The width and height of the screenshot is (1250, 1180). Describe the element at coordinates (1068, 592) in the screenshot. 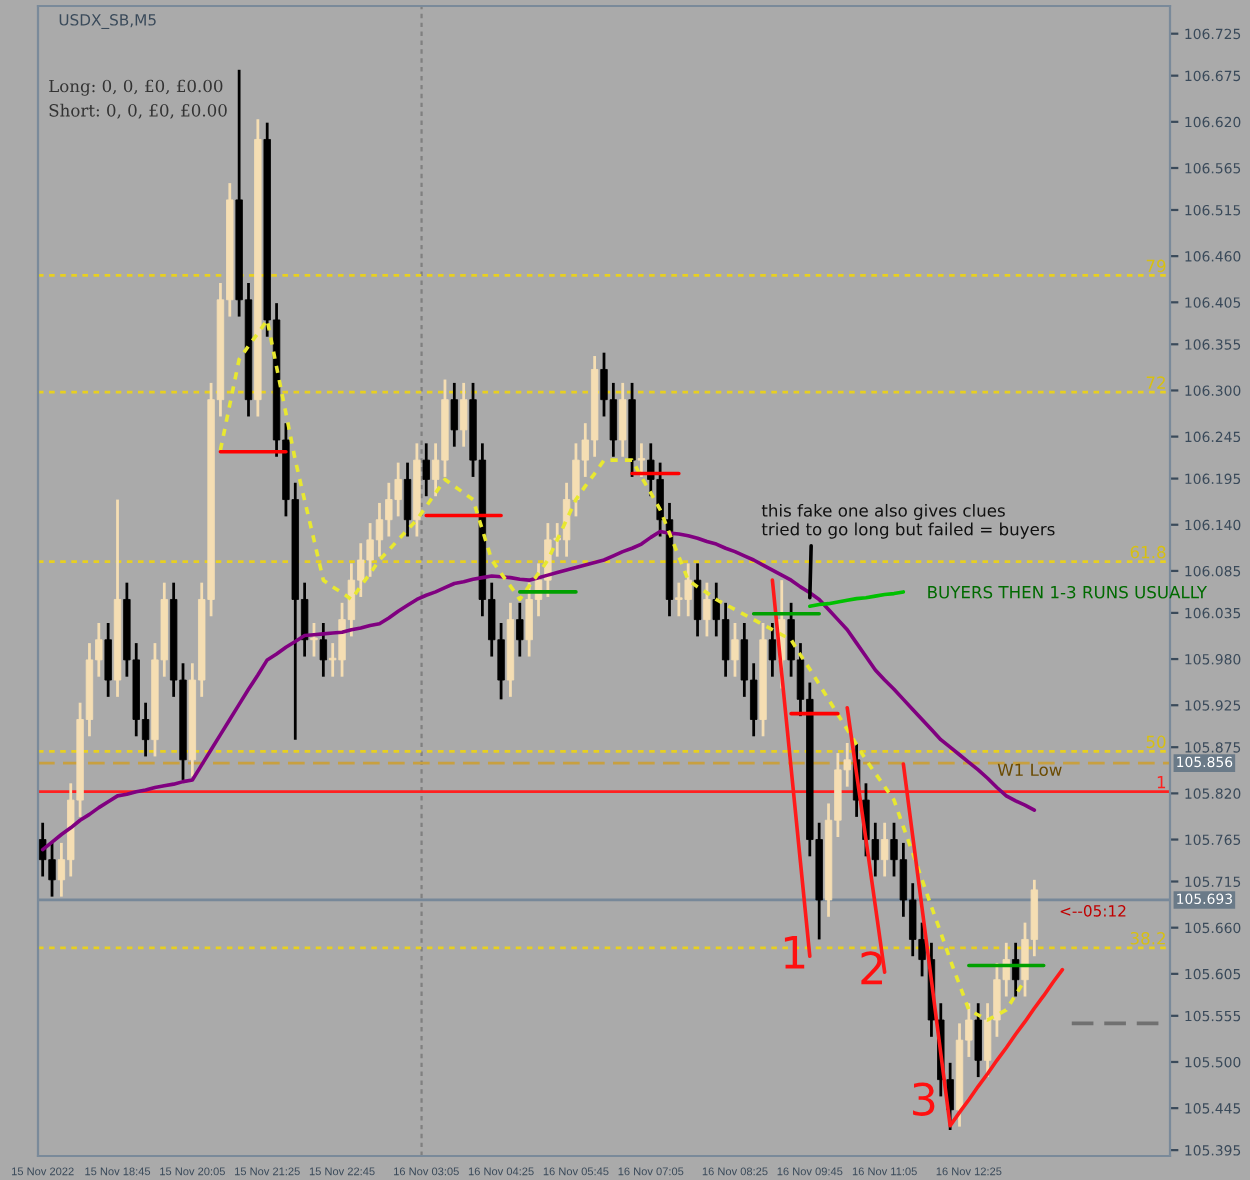

I see `annotation: BUYERS THEN 1-3 RUNS USUALLY` at that location.